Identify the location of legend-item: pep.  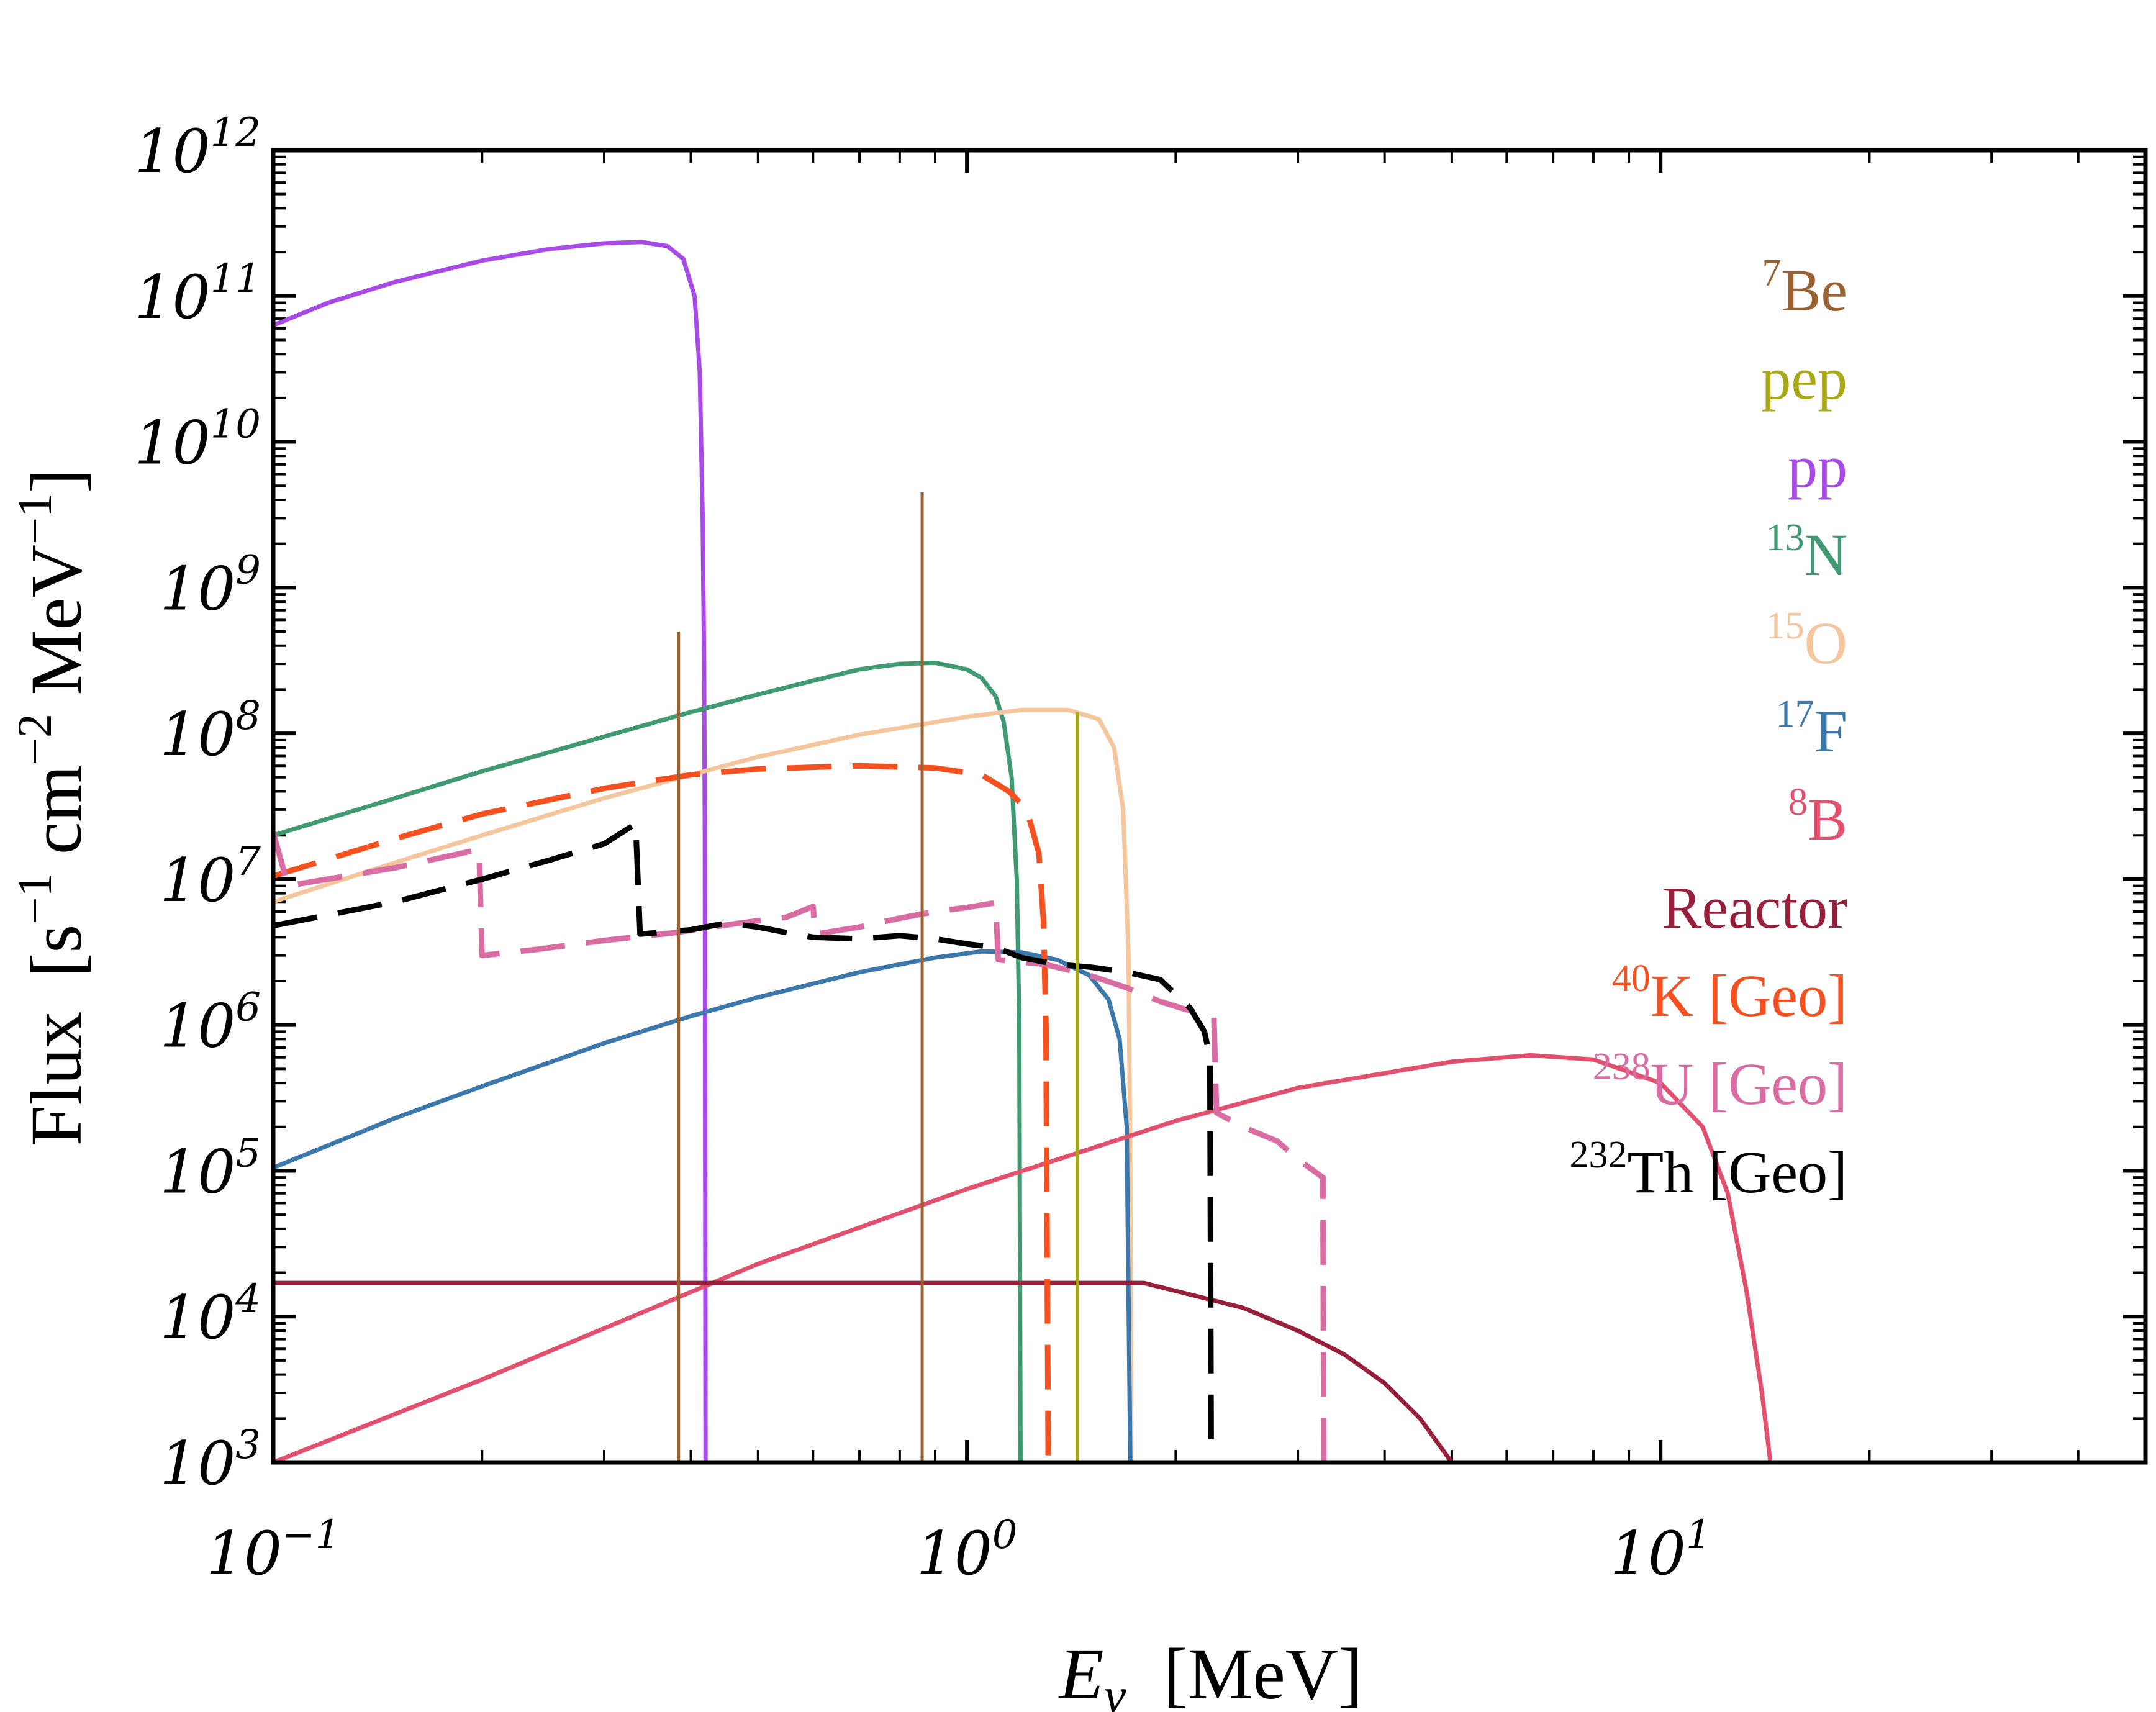
(1804, 378).